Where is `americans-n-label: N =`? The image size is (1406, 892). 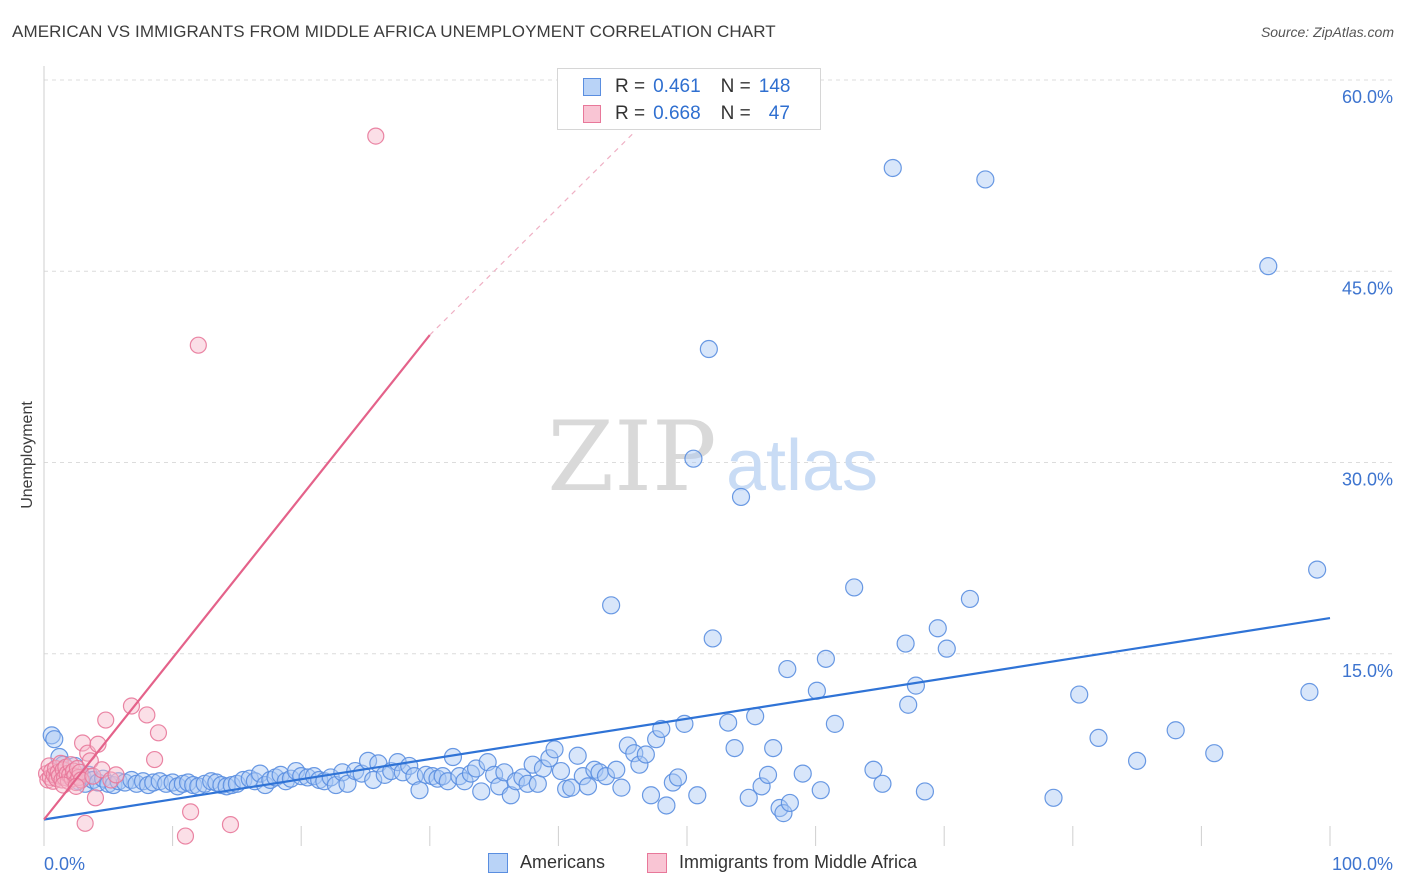
americans-n-label: N = is located at coordinates (735, 86).